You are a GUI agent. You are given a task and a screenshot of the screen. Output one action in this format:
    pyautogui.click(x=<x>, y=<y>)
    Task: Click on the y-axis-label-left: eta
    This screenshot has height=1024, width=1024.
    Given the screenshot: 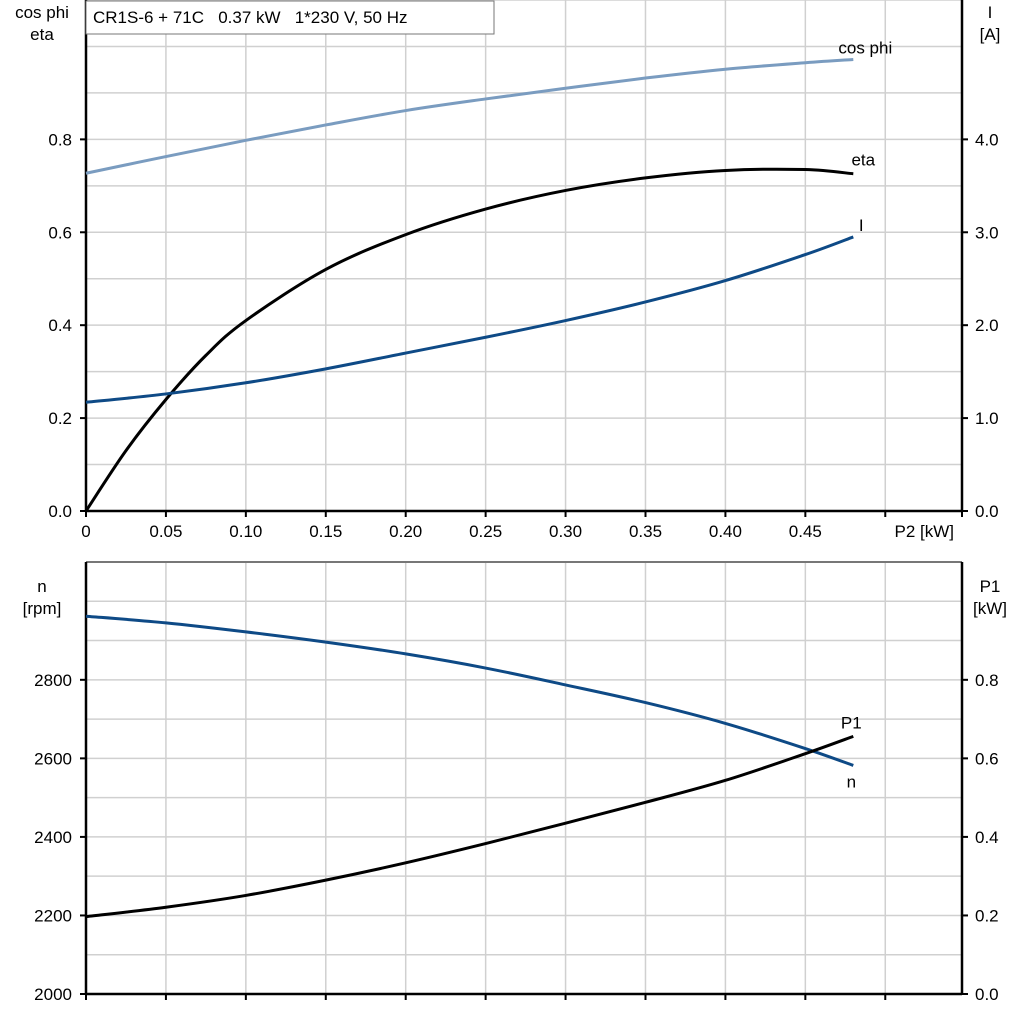 What is the action you would take?
    pyautogui.click(x=42, y=34)
    